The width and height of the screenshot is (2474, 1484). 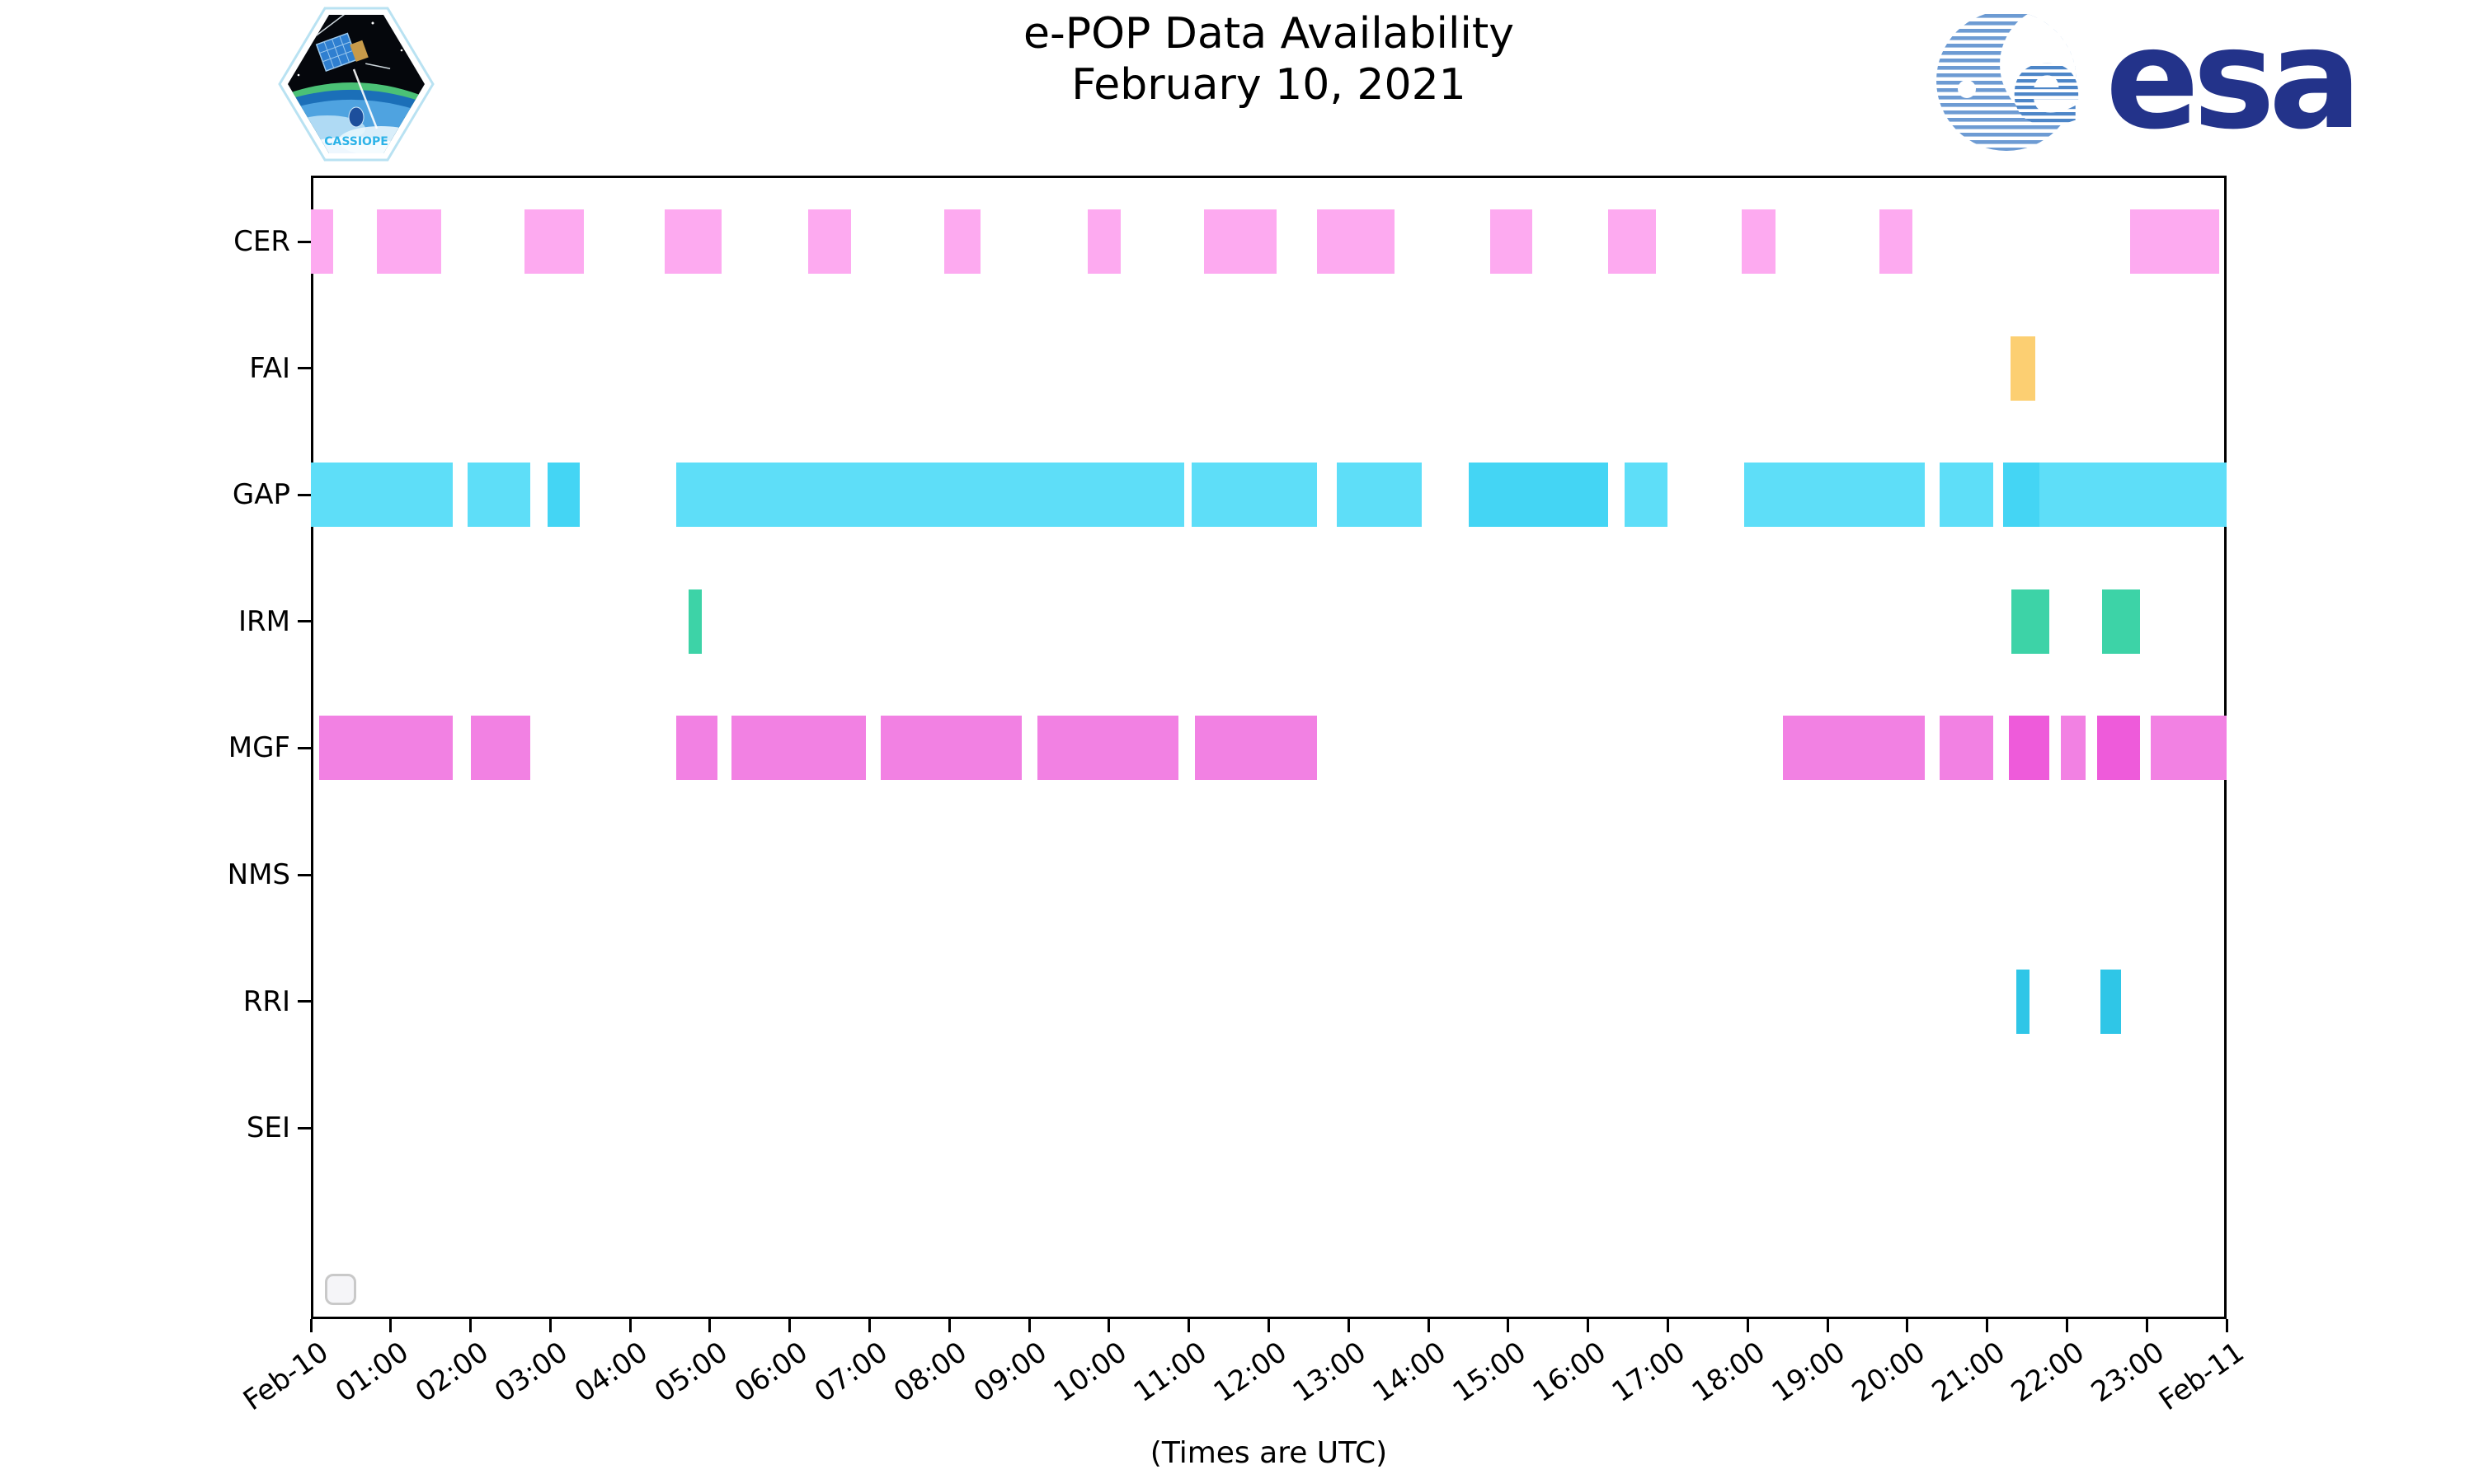 What do you see at coordinates (372, 1372) in the screenshot?
I see `x-tick-label: 01:00` at bounding box center [372, 1372].